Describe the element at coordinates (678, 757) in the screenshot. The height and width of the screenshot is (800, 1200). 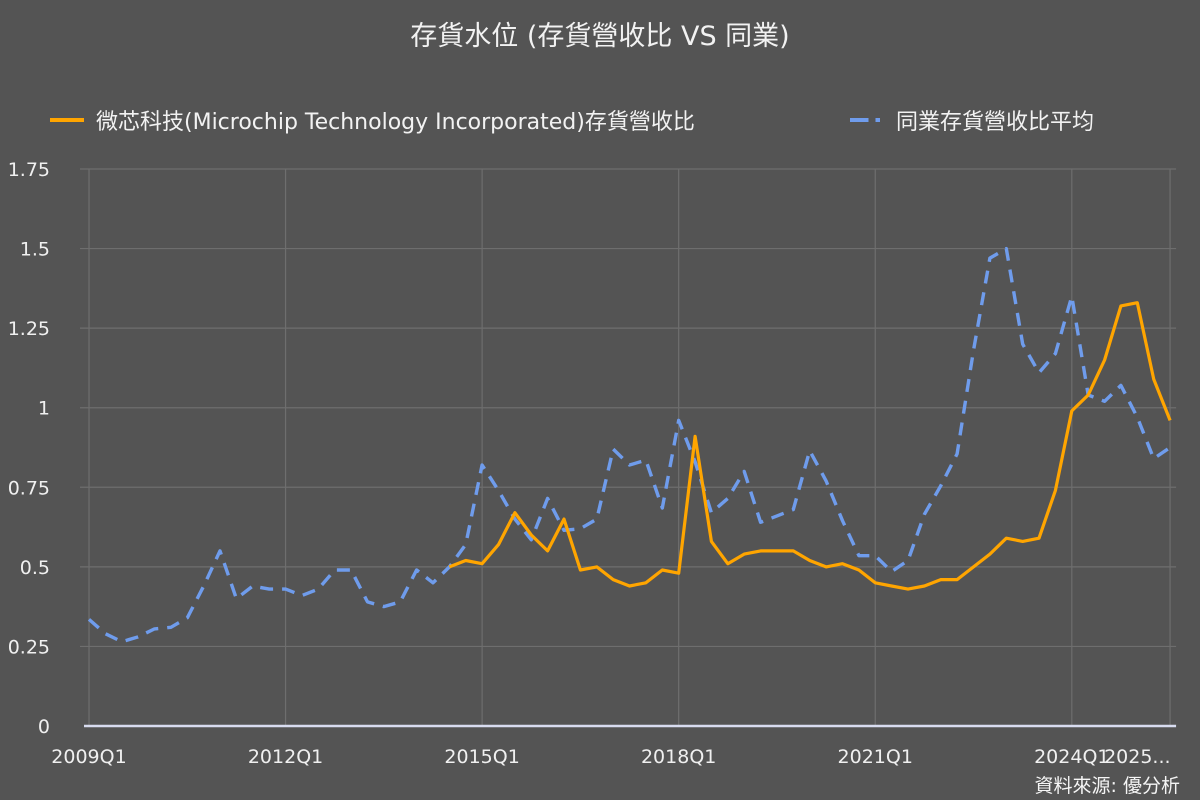
I see `x-tick-label: 2018Q1` at that location.